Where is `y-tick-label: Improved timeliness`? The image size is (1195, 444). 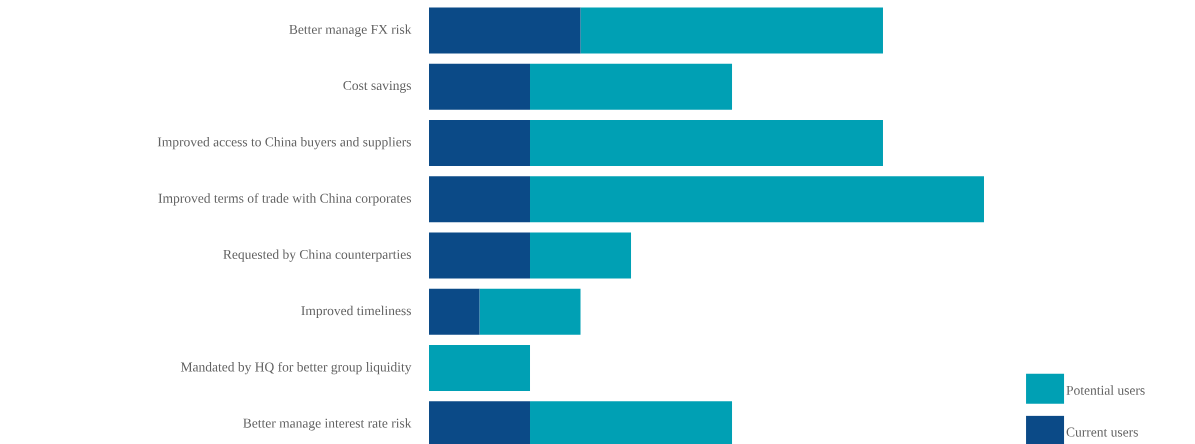 y-tick-label: Improved timeliness is located at coordinates (356, 311).